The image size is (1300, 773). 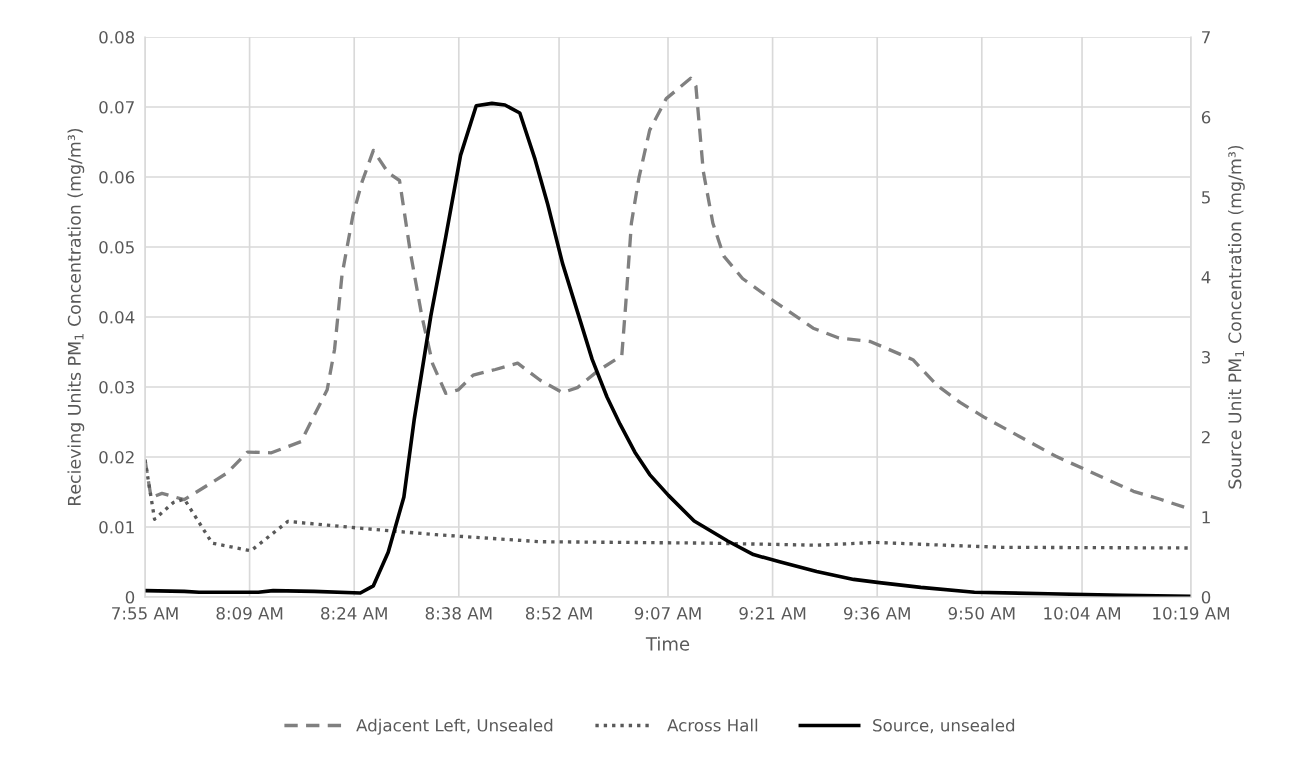 What do you see at coordinates (116, 247) in the screenshot?
I see `y-tick-label: 0.05` at bounding box center [116, 247].